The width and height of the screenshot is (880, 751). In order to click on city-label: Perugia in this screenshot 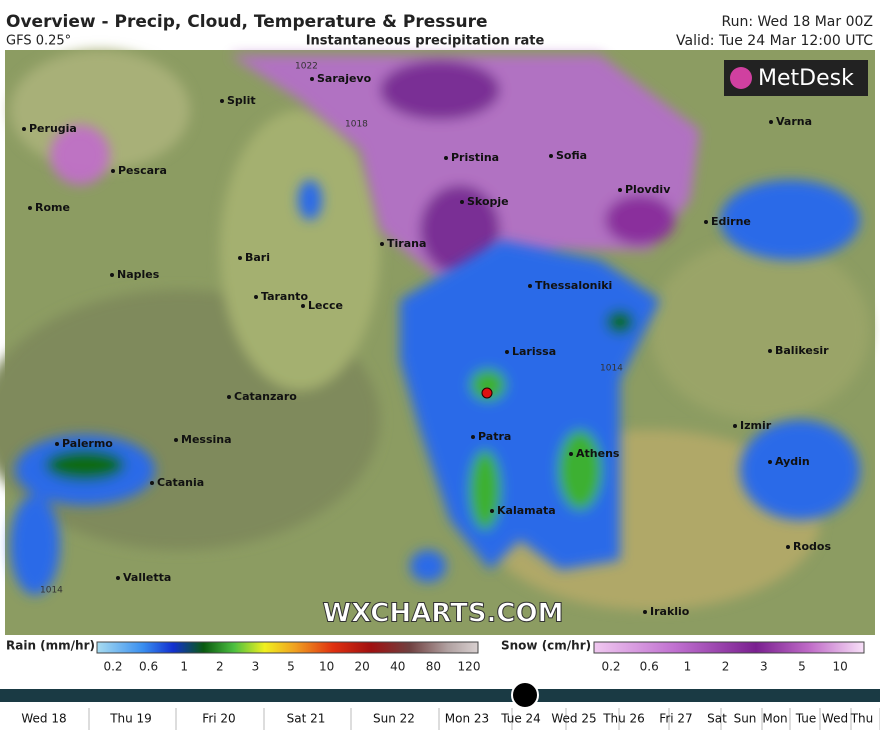, I will do `click(53, 128)`.